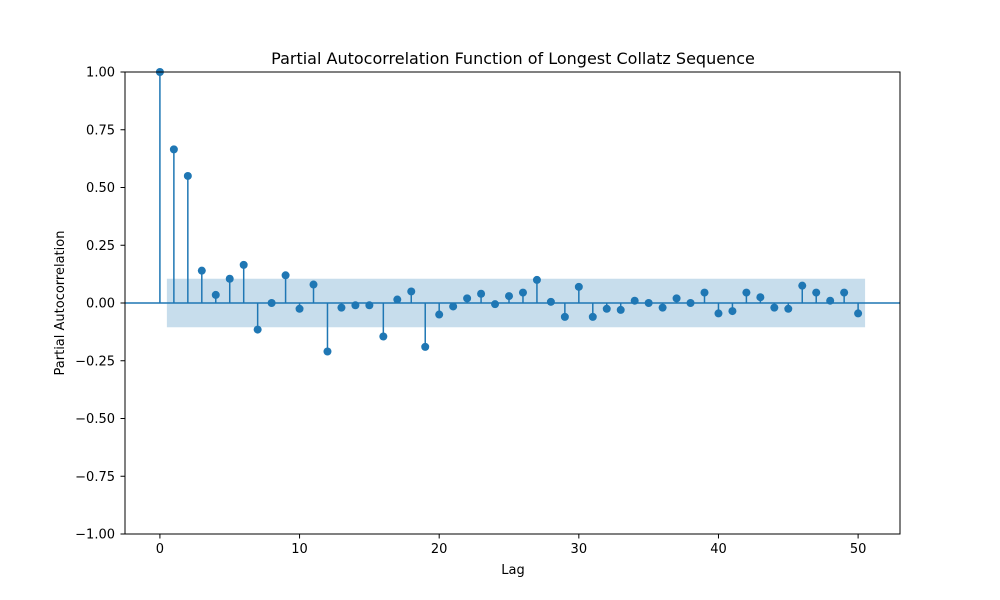  What do you see at coordinates (858, 549) in the screenshot?
I see `x-tick-label: 50` at bounding box center [858, 549].